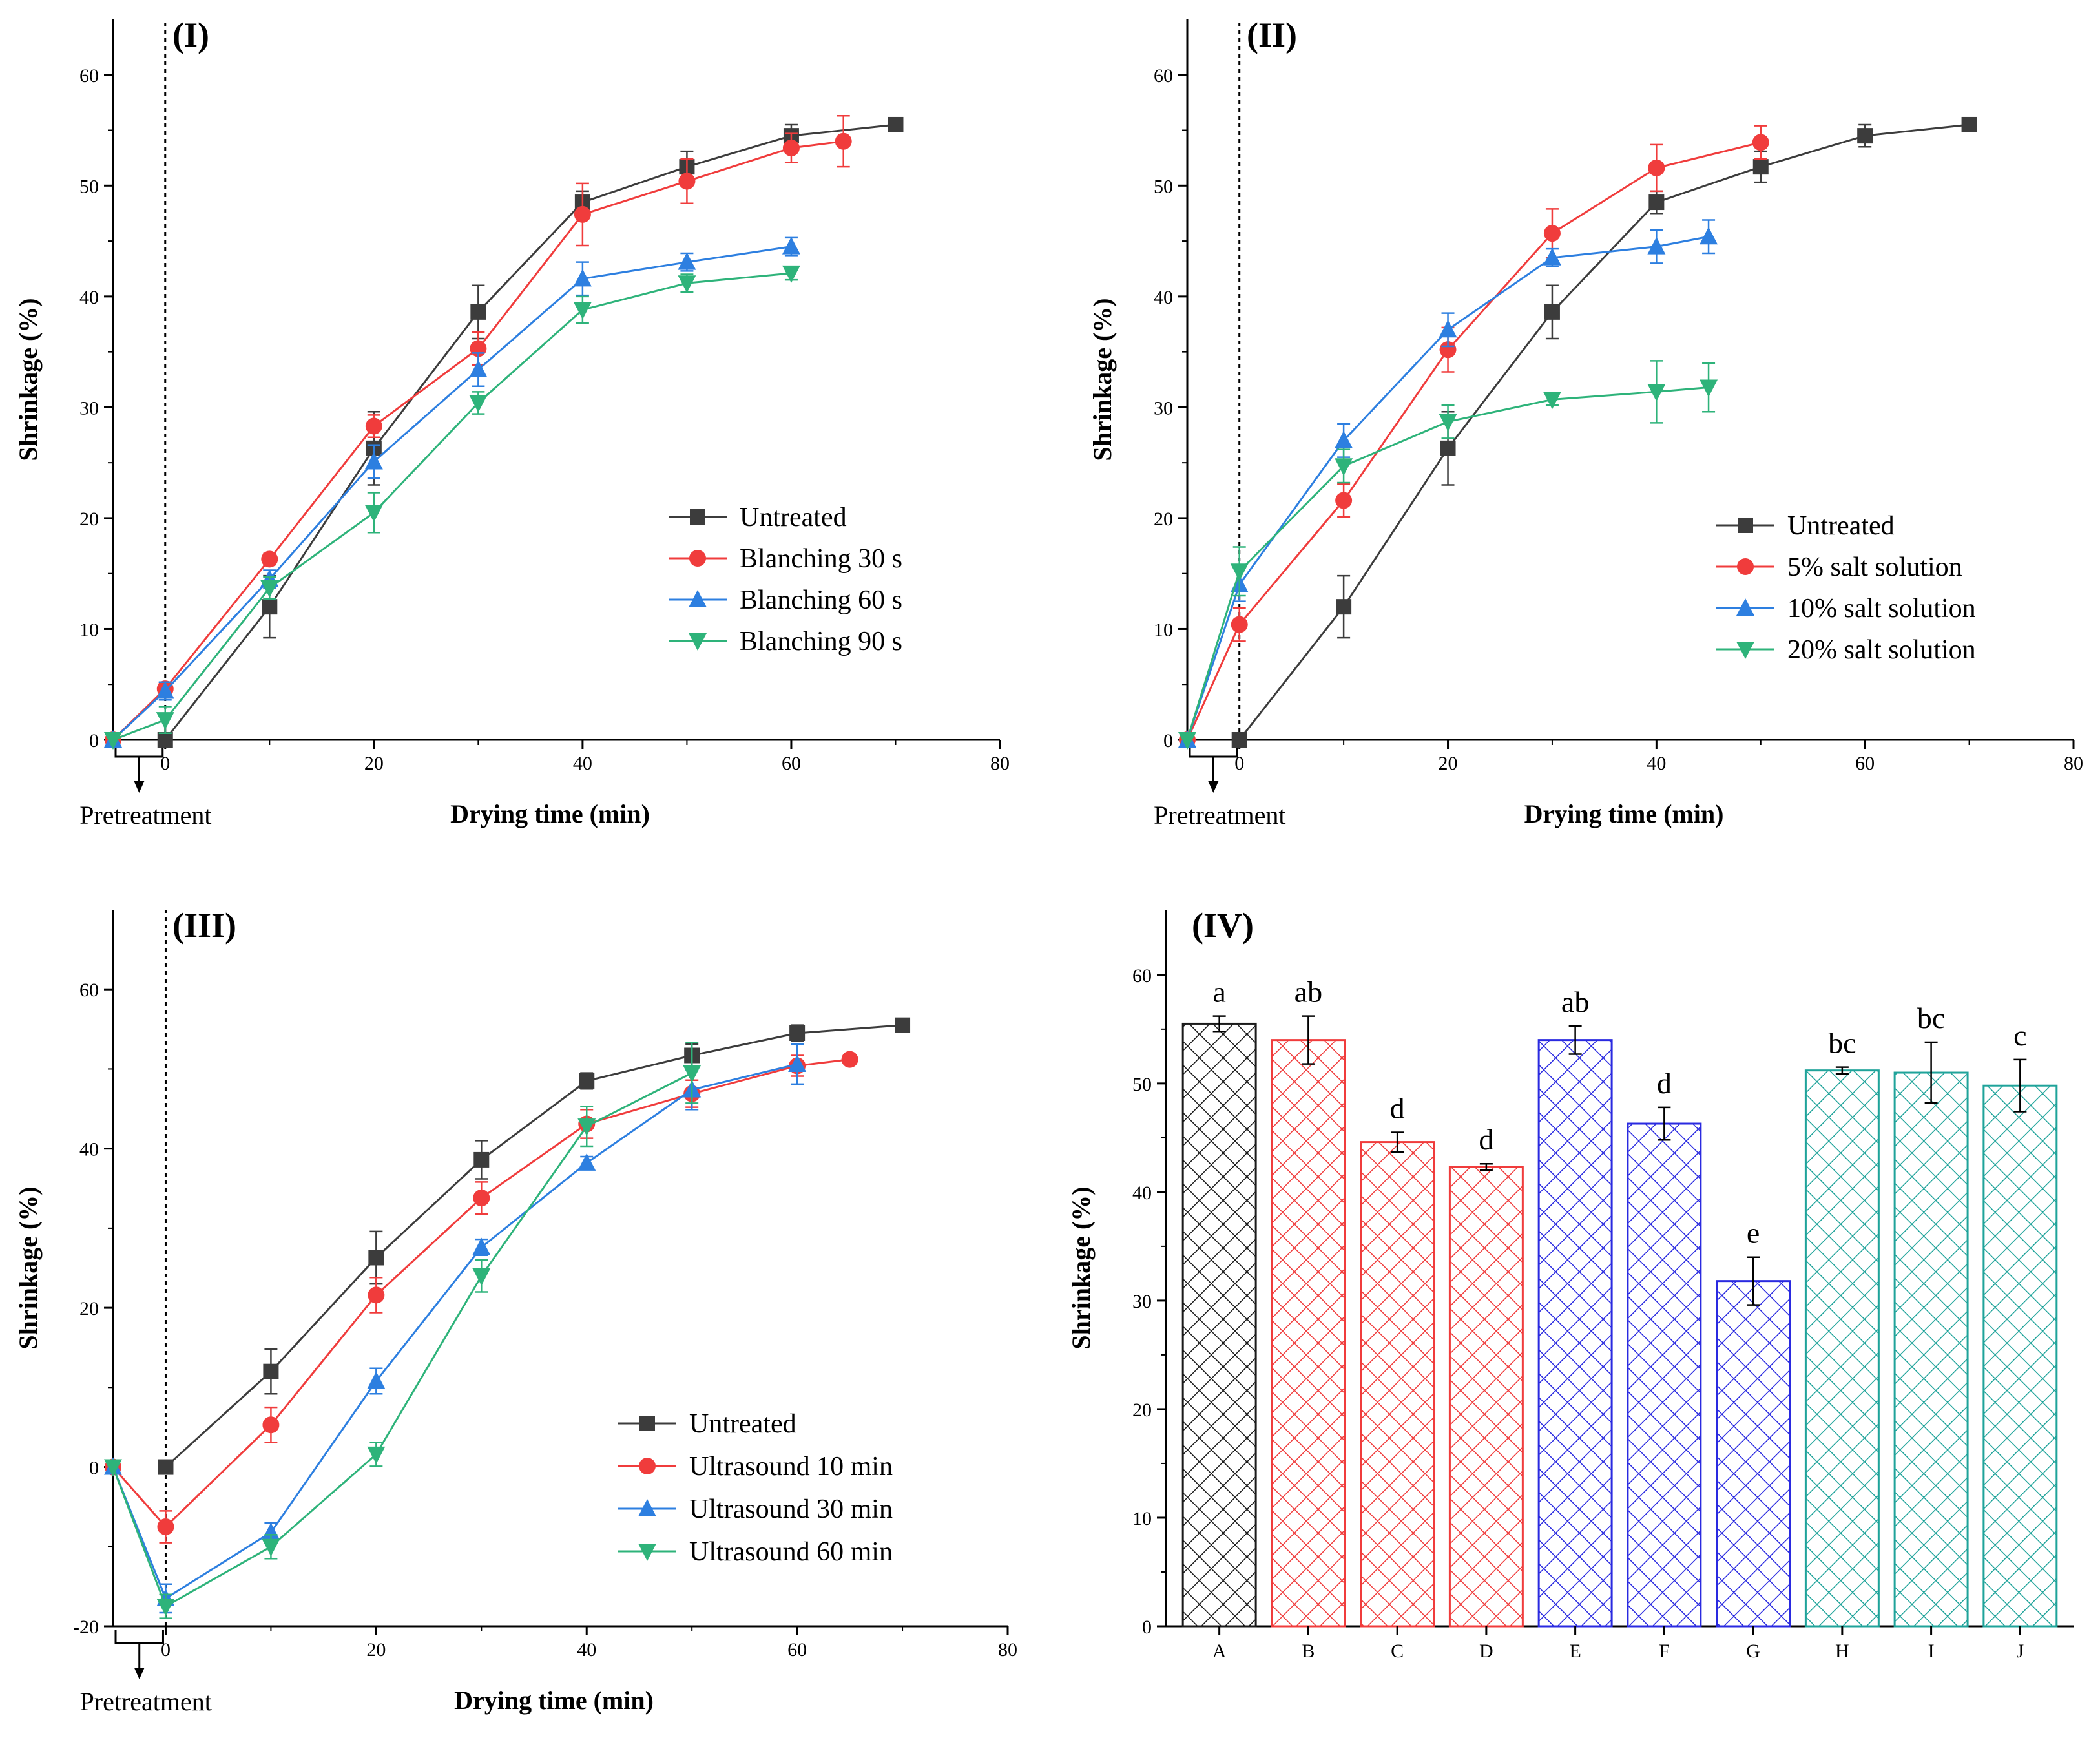 Image resolution: width=2100 pixels, height=1751 pixels. What do you see at coordinates (1842, 1349) in the screenshot?
I see `bar-H` at bounding box center [1842, 1349].